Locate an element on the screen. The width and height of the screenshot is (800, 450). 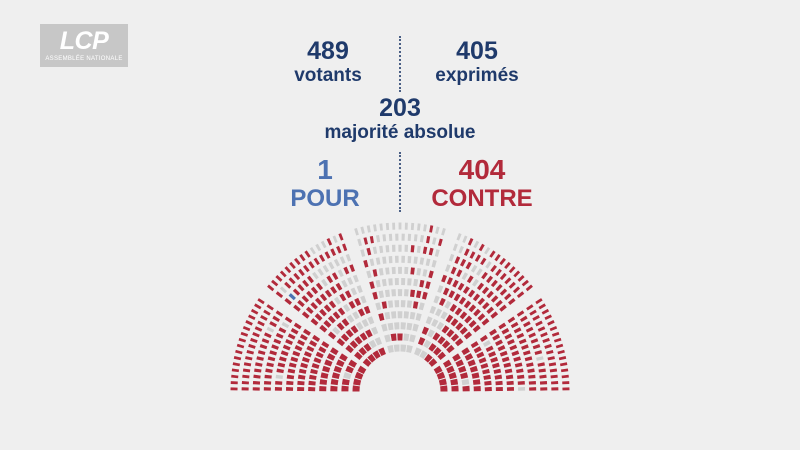
votants-value: 489 is located at coordinates (328, 51).